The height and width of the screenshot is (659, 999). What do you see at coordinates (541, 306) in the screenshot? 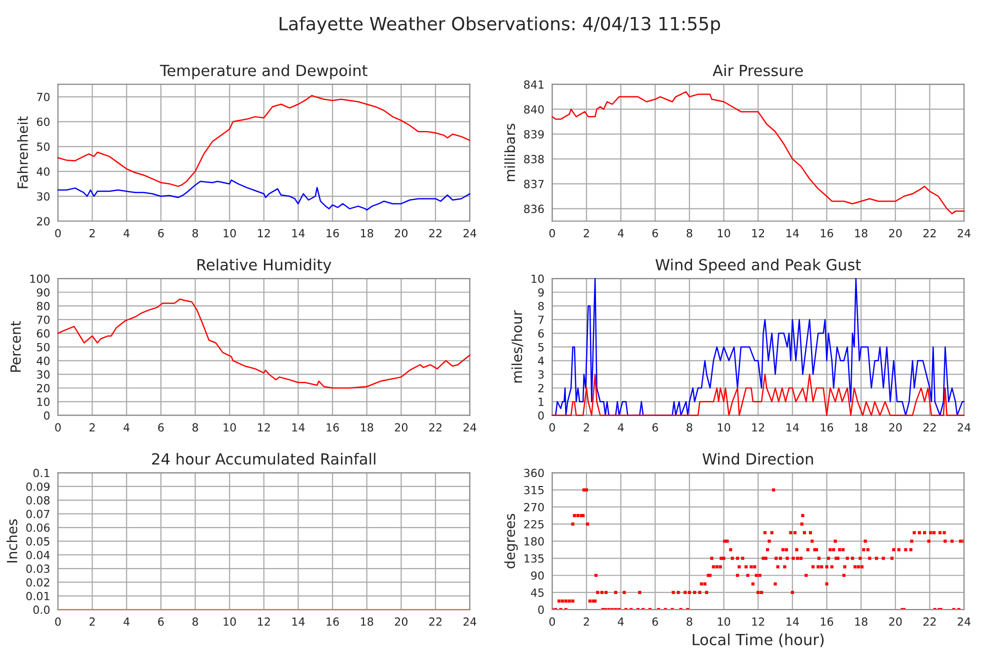
I see `y-tick-label: 8` at bounding box center [541, 306].